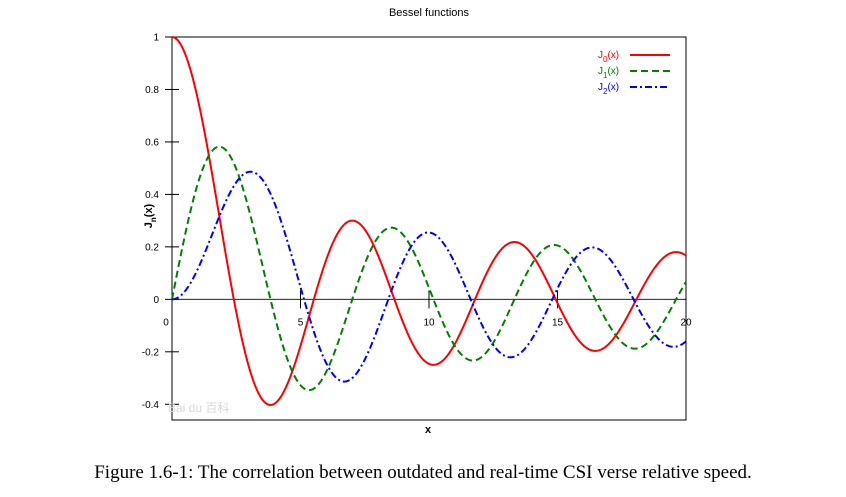  I want to click on legend-label: J2(x), so click(608, 89).